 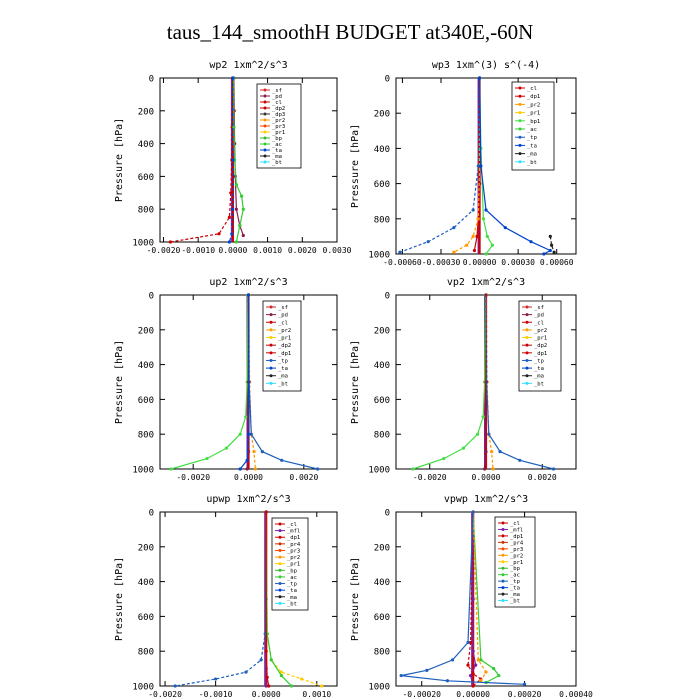 I want to click on x-tick-label: 0.0010, so click(x=267, y=250).